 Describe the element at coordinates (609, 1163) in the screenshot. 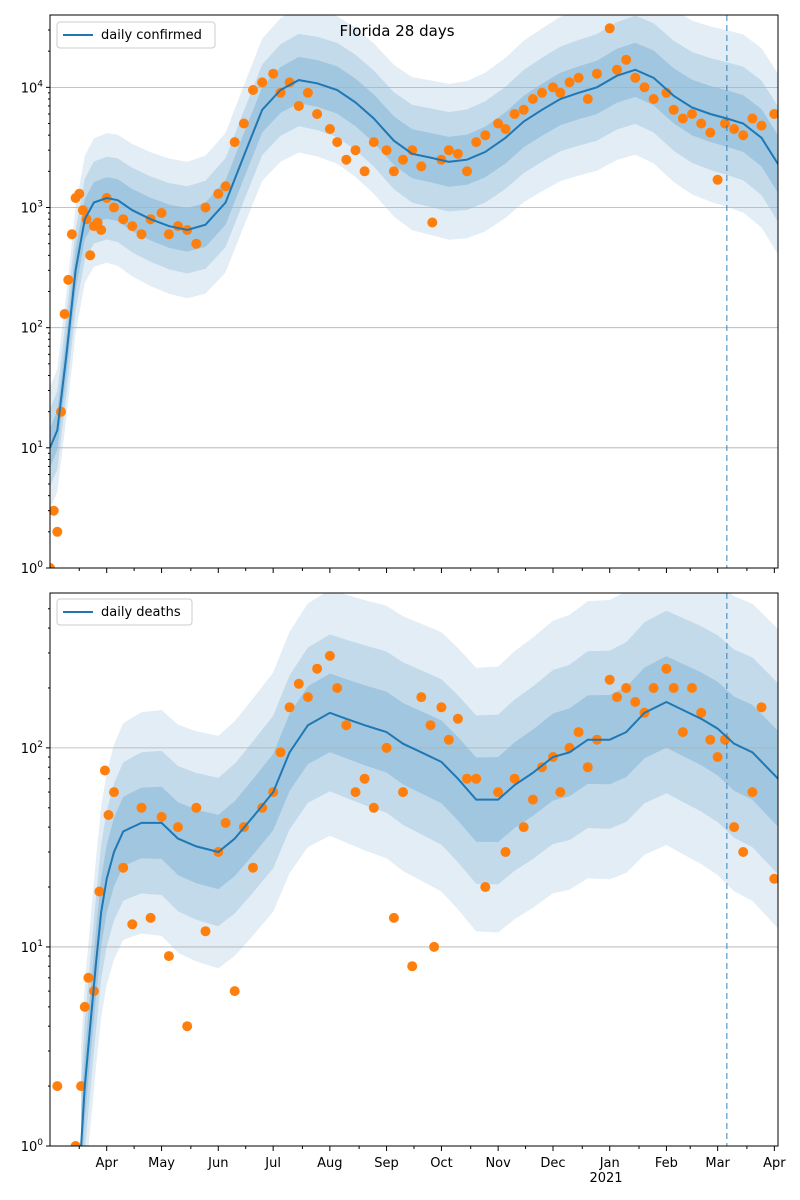

I see `deaths-xtick-label: Jan` at that location.